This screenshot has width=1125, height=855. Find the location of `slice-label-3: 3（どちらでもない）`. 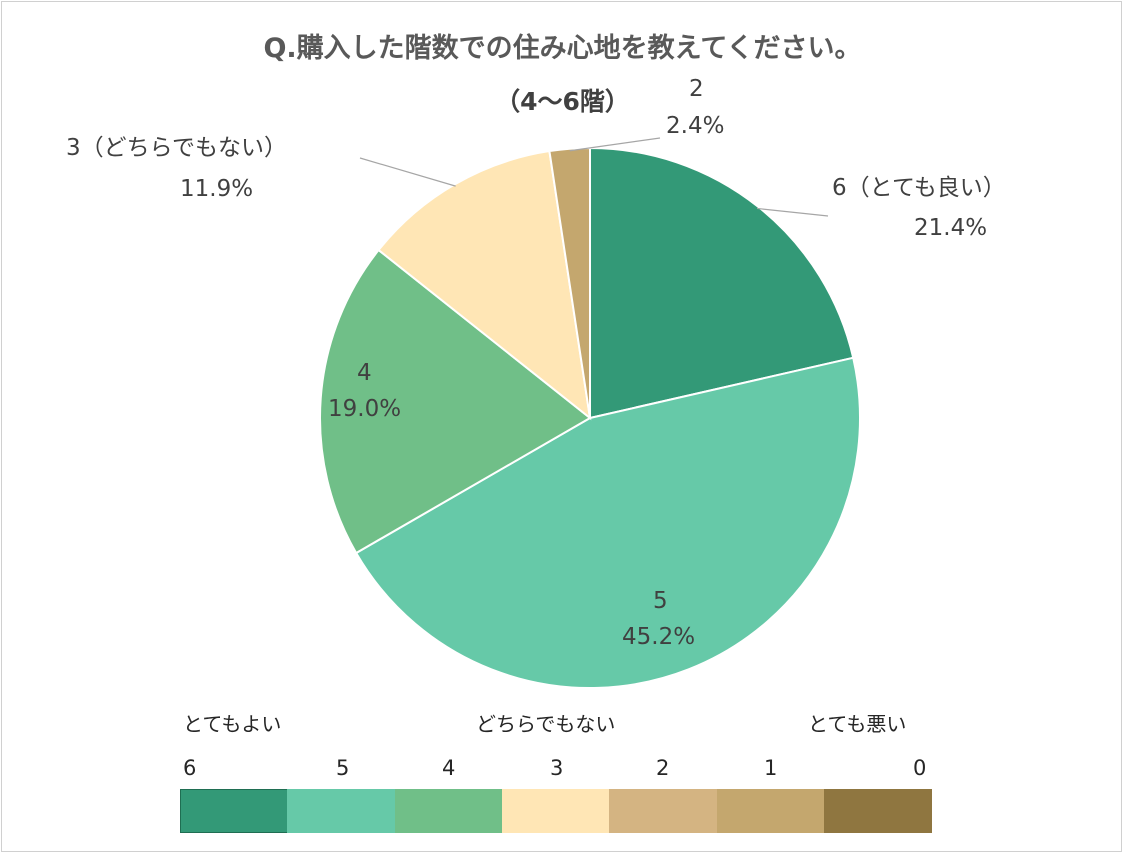

slice-label-3: 3（どちらでもない） is located at coordinates (176, 148).